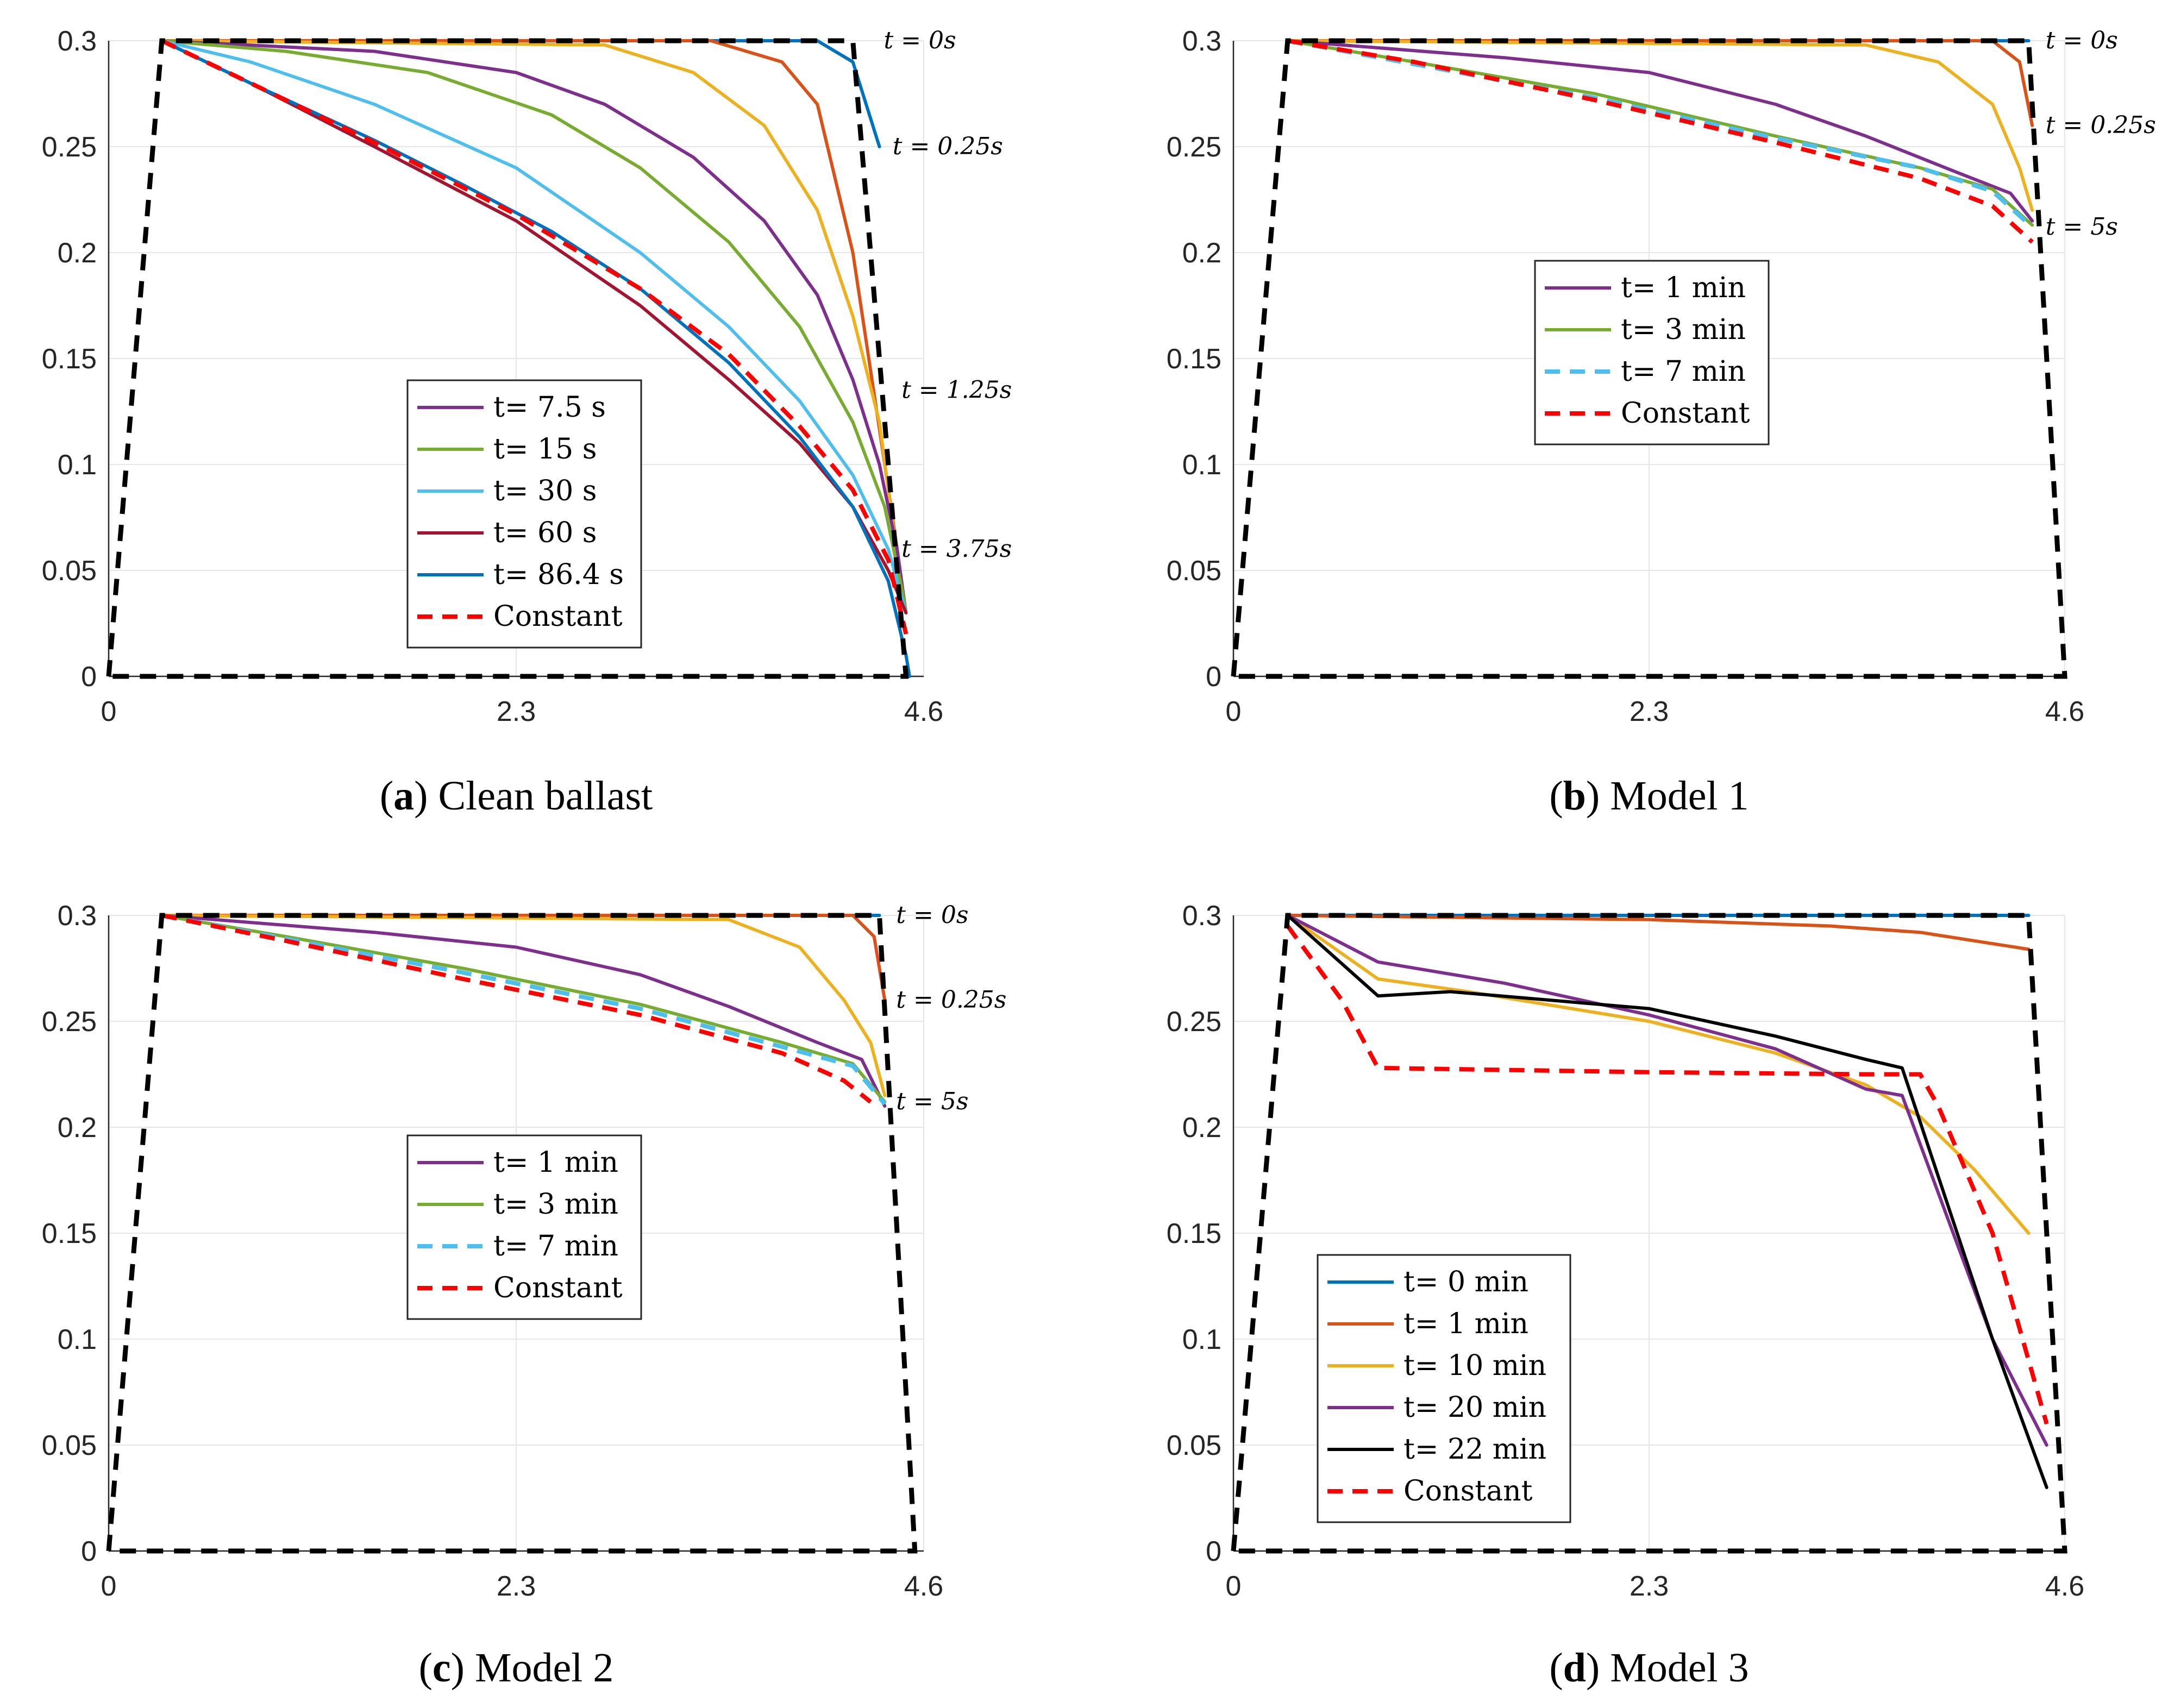  I want to click on series-line-t-22-min, so click(1667, 1201).